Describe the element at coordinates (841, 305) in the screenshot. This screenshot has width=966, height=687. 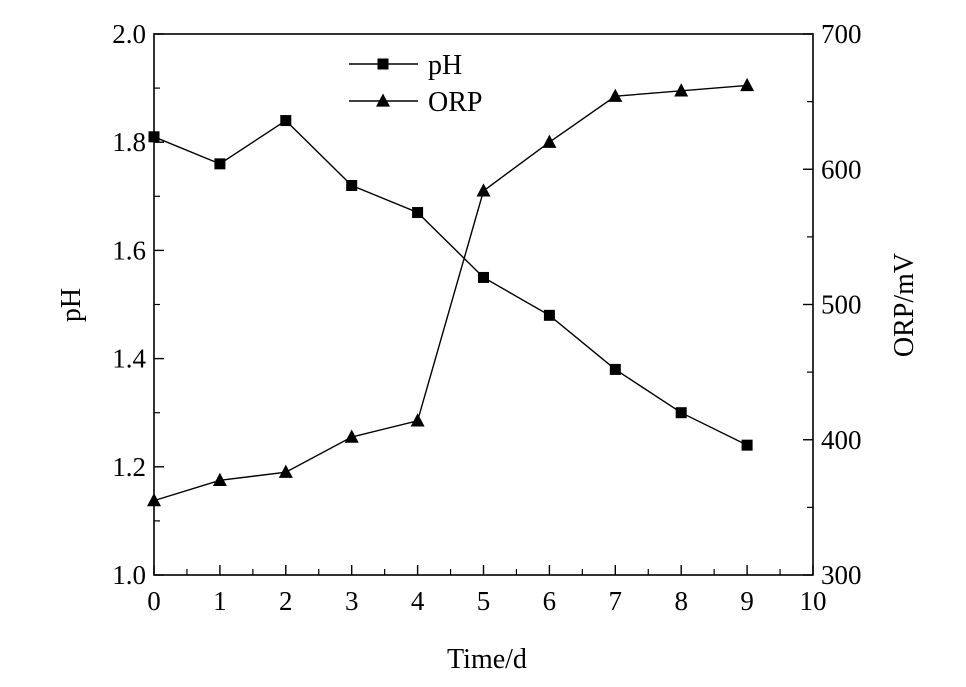
I see `y-right-tick-label: 500` at that location.